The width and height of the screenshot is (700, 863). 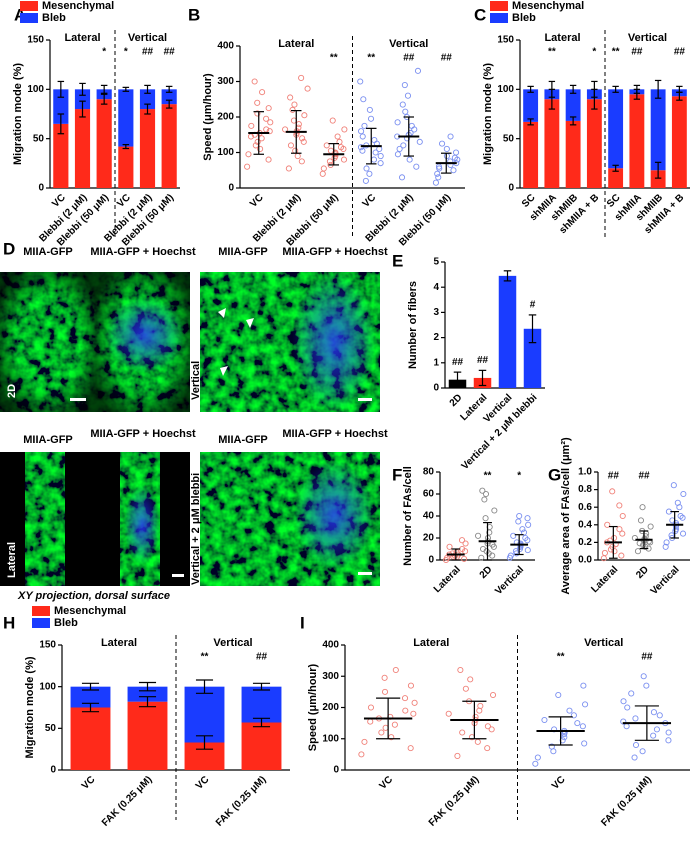 What do you see at coordinates (143, 252) in the screenshot?
I see `image-title: MIIA-GFP + Hoechst` at bounding box center [143, 252].